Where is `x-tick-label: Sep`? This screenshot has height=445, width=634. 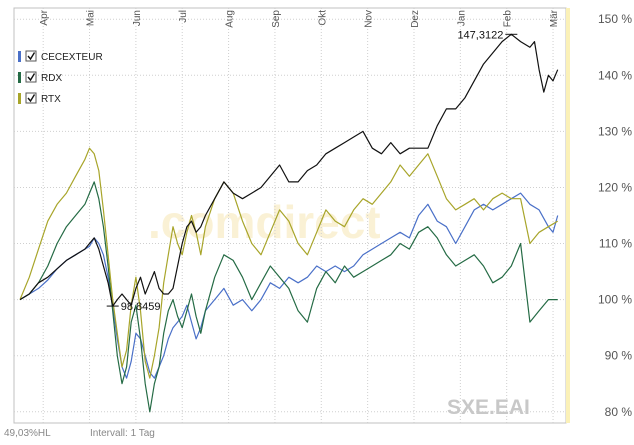
x-tick-label: Sep is located at coordinates (276, 19).